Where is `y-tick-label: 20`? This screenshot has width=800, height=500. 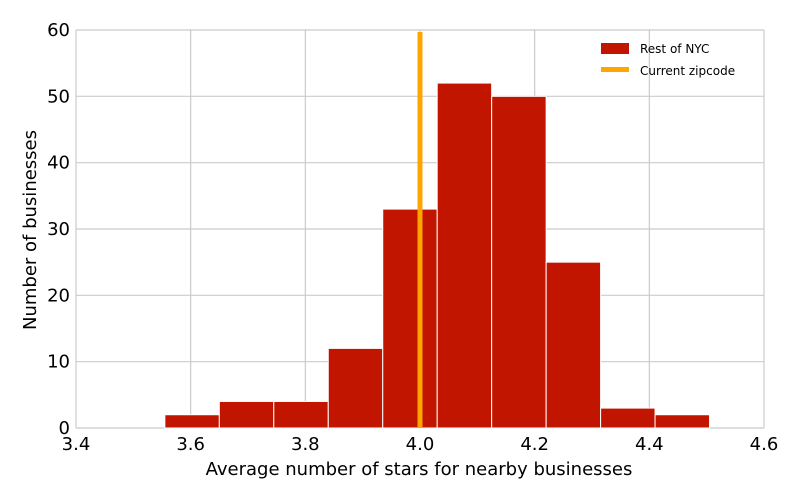 y-tick-label: 20 is located at coordinates (58, 295).